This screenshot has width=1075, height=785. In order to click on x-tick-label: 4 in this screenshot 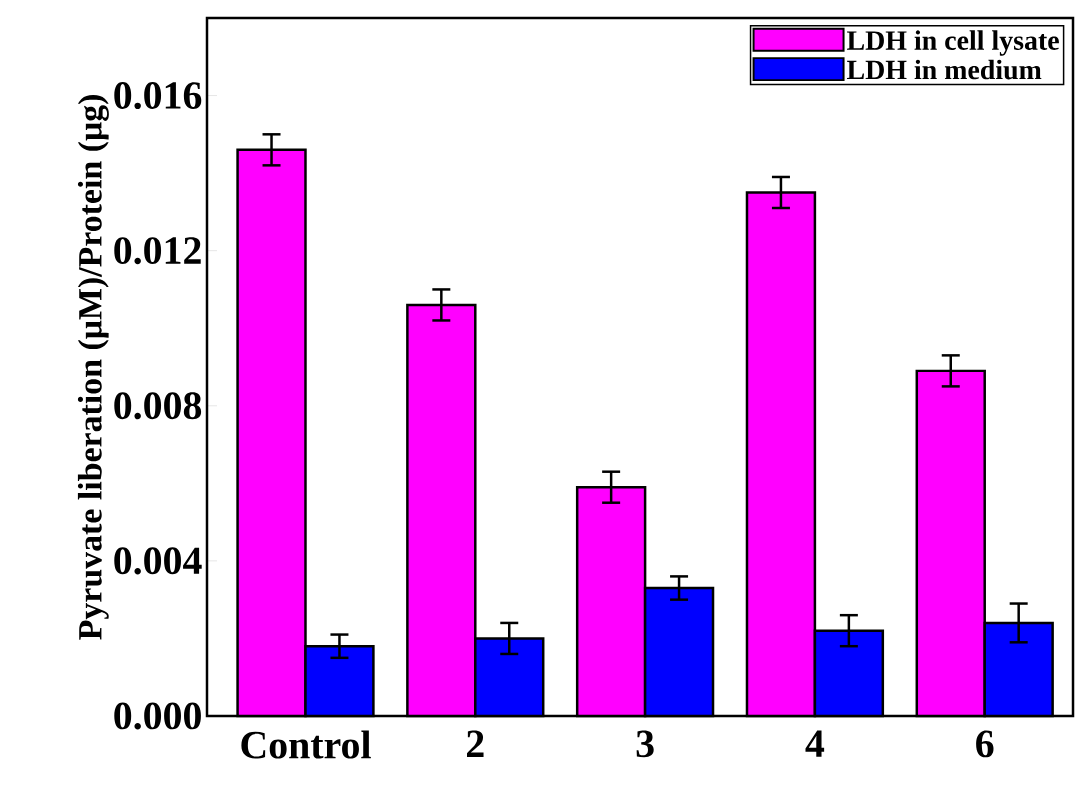, I will do `click(815, 743)`.